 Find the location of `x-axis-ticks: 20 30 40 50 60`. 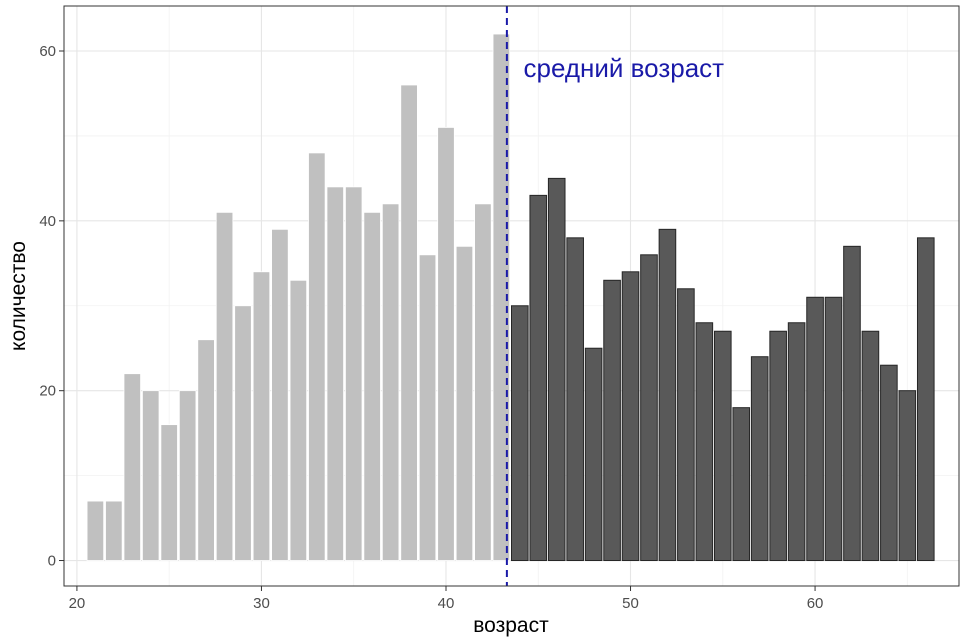

x-axis-ticks: 20 30 40 50 60 is located at coordinates (446, 599).